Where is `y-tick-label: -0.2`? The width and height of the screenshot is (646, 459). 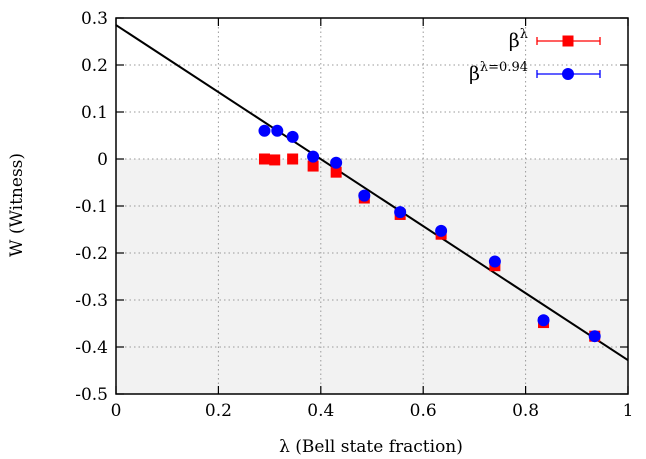 y-tick-label: -0.2 is located at coordinates (91, 254).